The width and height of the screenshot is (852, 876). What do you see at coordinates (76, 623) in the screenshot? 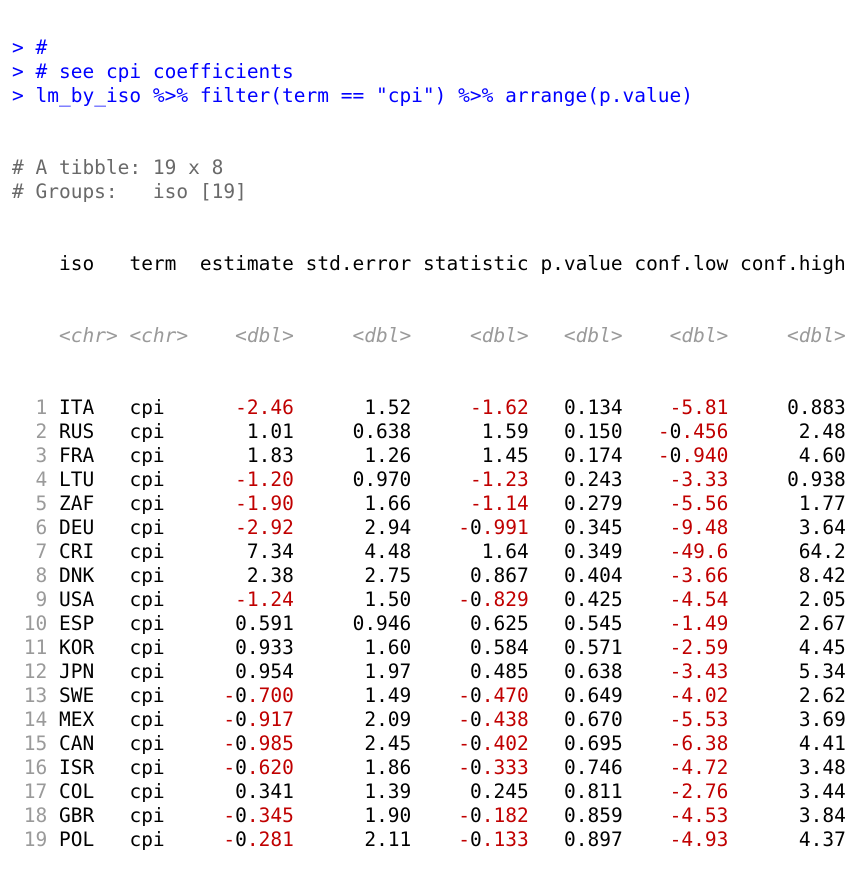
I see `table-cell: ESP` at bounding box center [76, 623].